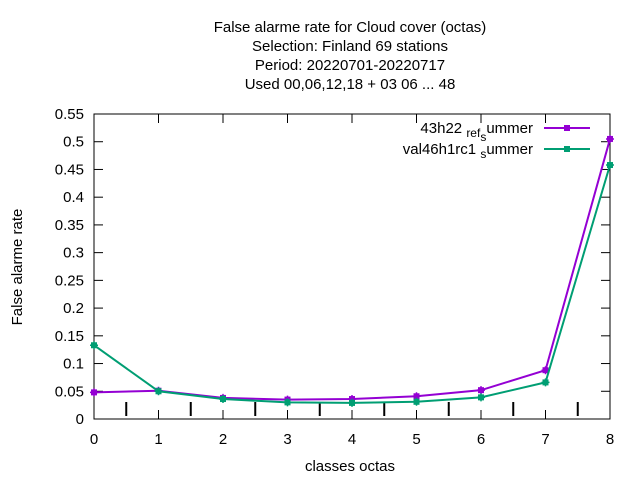 The width and height of the screenshot is (640, 480). Describe the element at coordinates (350, 466) in the screenshot. I see `x-axis-label: classes octas` at that location.